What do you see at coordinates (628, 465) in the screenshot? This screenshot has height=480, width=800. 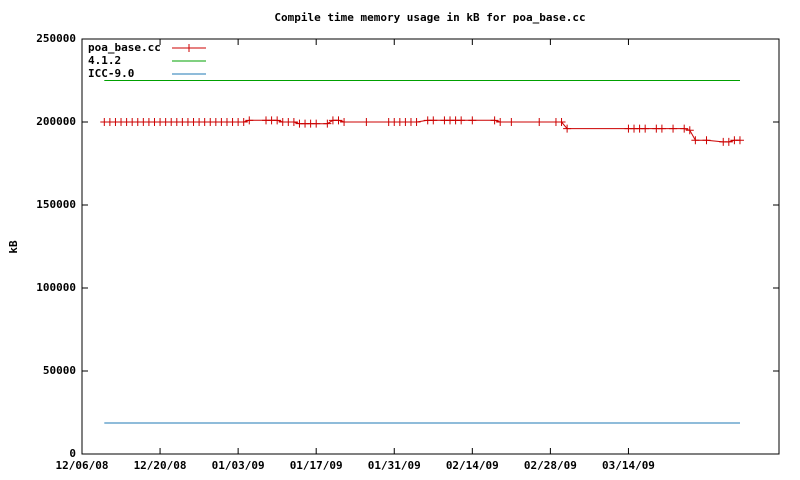 I see `x-tick-label: 03/14/09` at bounding box center [628, 465].